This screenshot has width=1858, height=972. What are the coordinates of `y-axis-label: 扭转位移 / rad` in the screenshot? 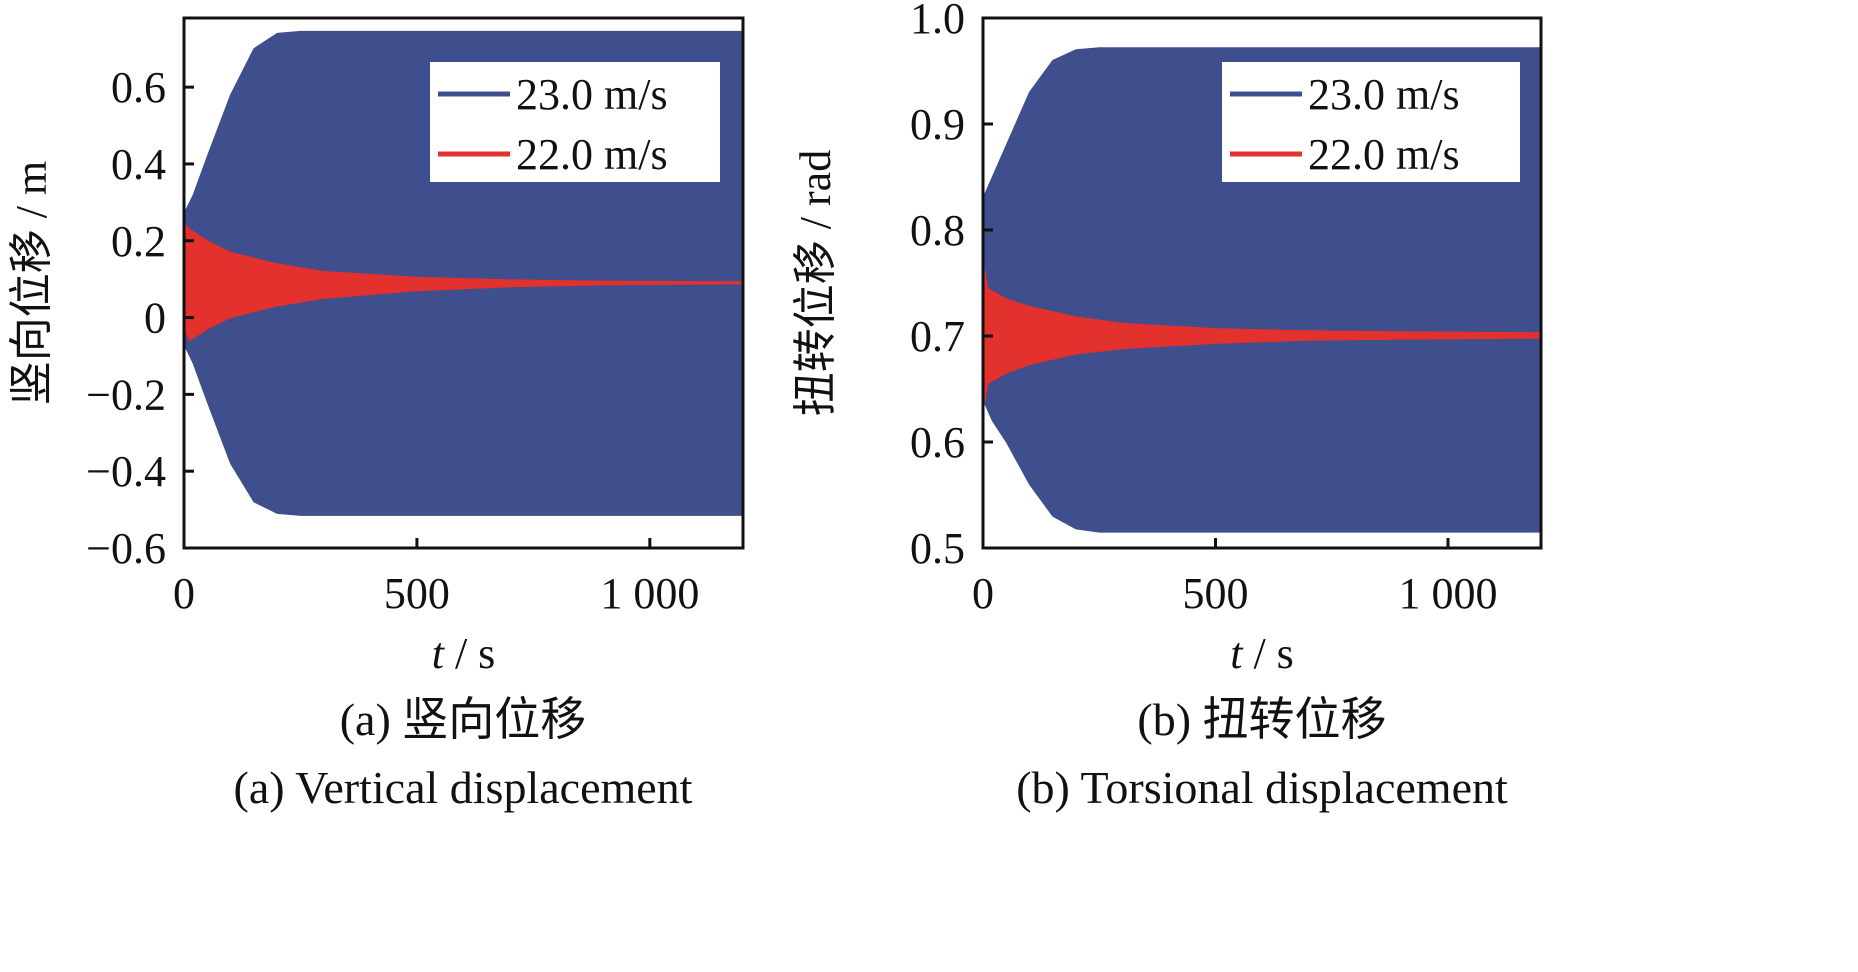 It's located at (815, 283).